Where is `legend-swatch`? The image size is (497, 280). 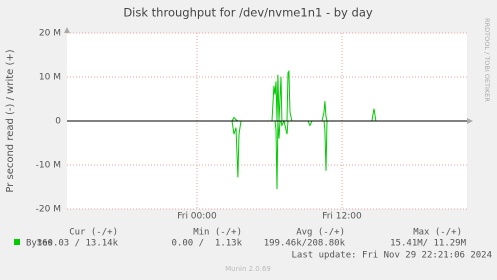 legend-swatch is located at coordinates (17, 242).